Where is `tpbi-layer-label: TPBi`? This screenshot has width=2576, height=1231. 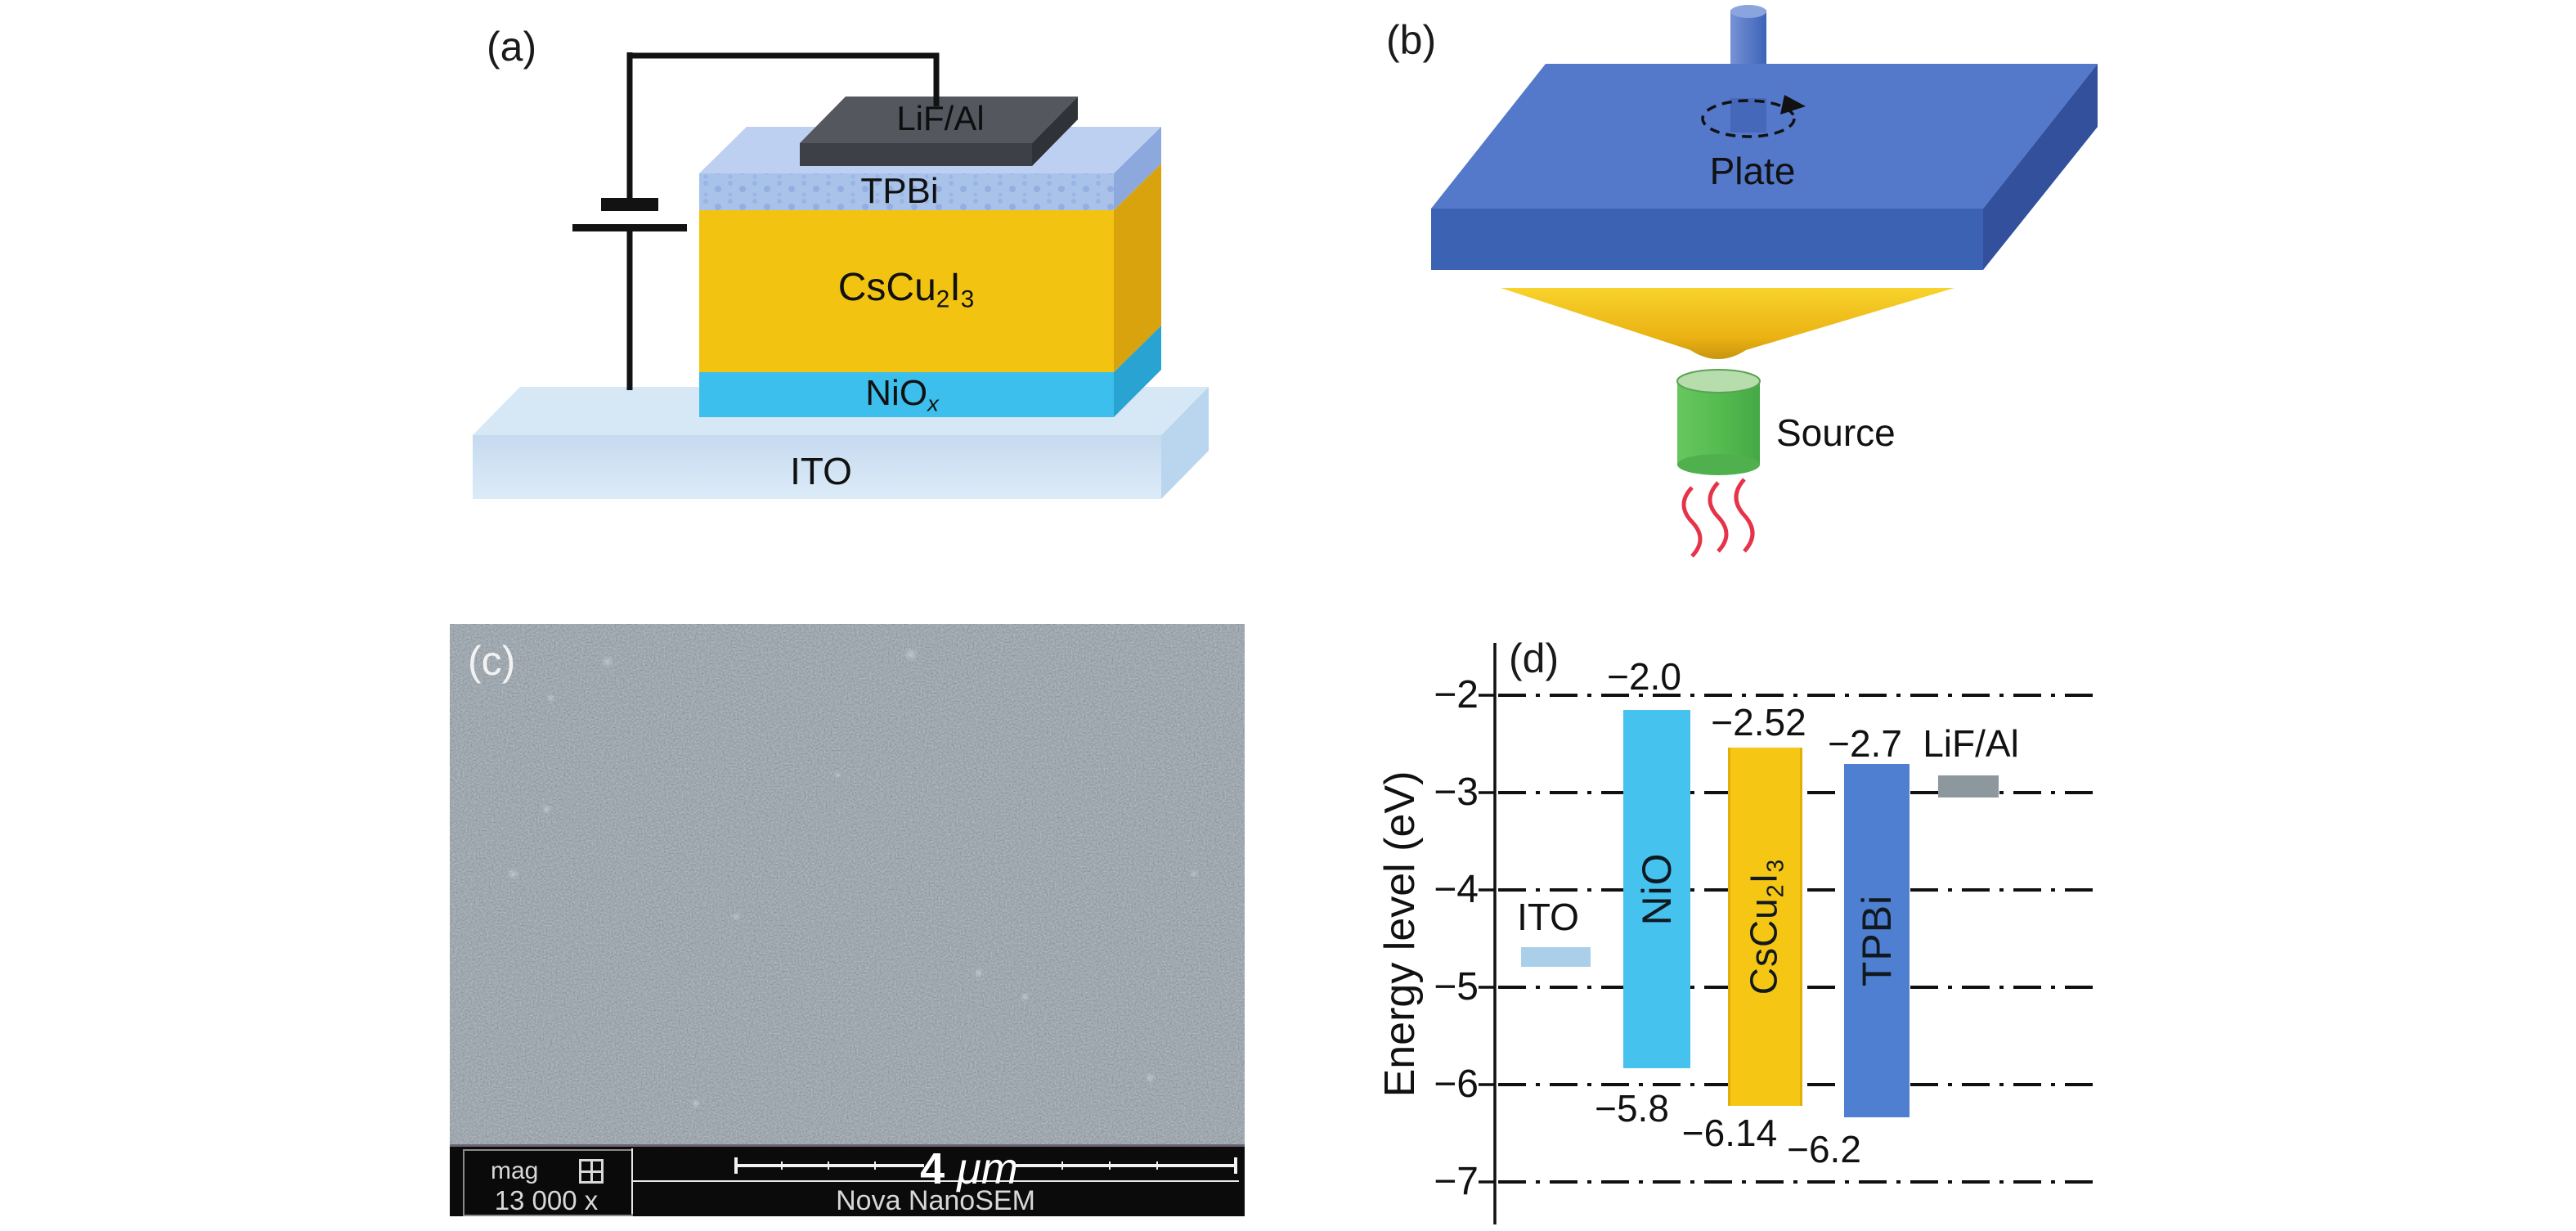 tpbi-layer-label: TPBi is located at coordinates (899, 191).